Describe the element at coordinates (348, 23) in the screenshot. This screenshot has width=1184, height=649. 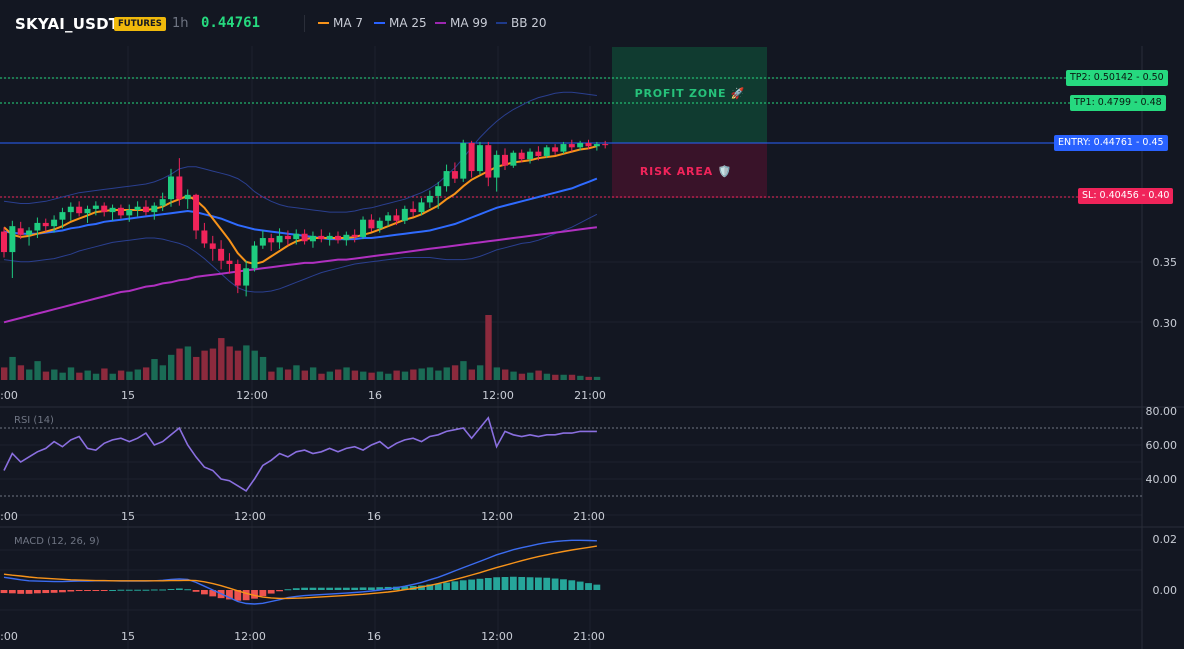
I see `legend-ma7-label: MA 7` at that location.